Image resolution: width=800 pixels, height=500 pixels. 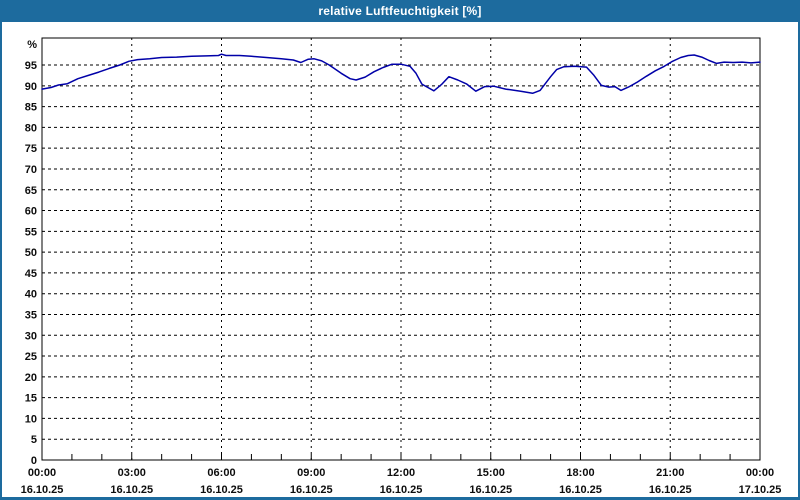 I want to click on y-tick-label: 50, so click(x=31, y=253).